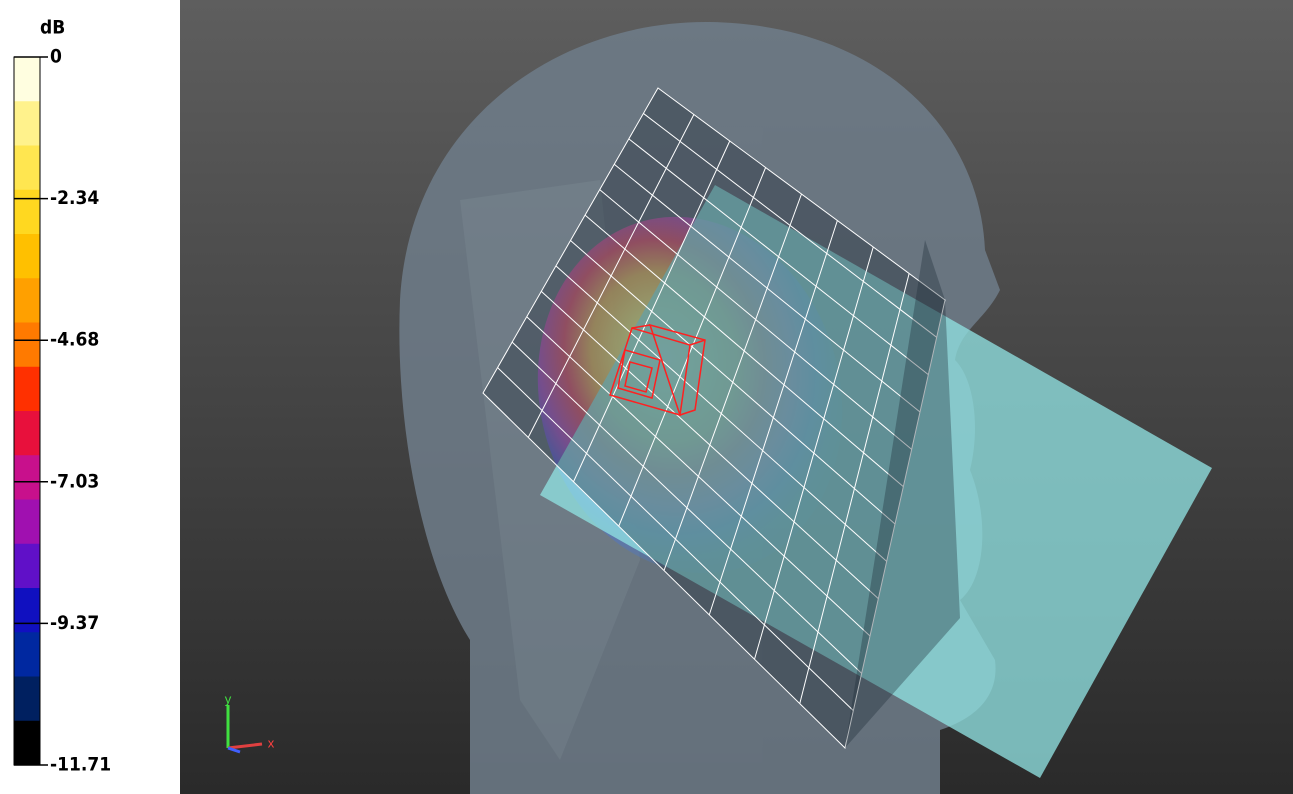 This screenshot has width=1293, height=794. I want to click on axis-triad: y x, so click(250, 722).